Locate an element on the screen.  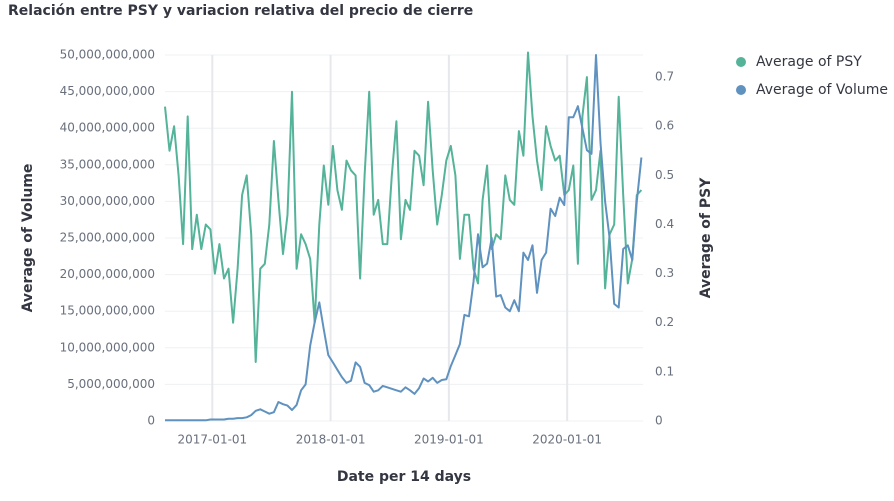
x-tick-label: 2019-01-01 is located at coordinates (449, 440).